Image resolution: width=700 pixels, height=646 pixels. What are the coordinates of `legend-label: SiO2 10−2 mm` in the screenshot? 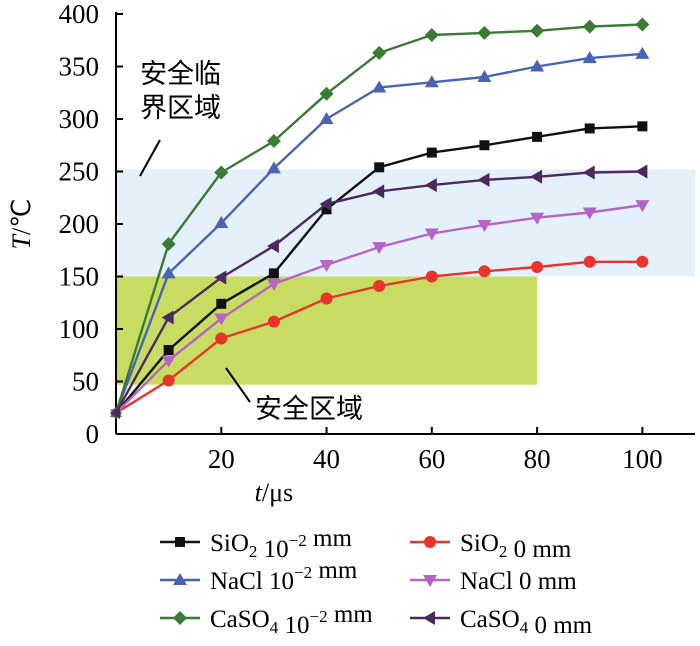 It's located at (281, 544).